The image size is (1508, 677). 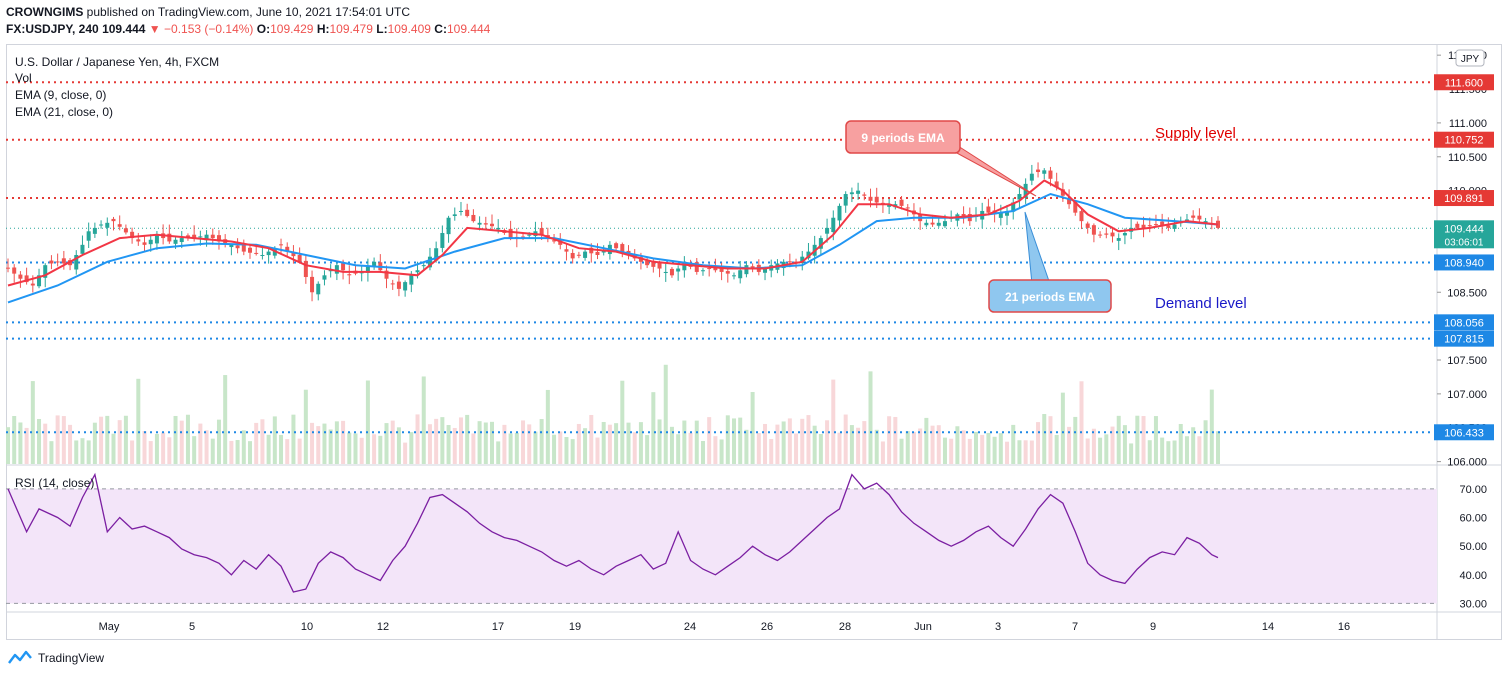 What do you see at coordinates (923, 627) in the screenshot?
I see `time-tick-label: Jun` at bounding box center [923, 627].